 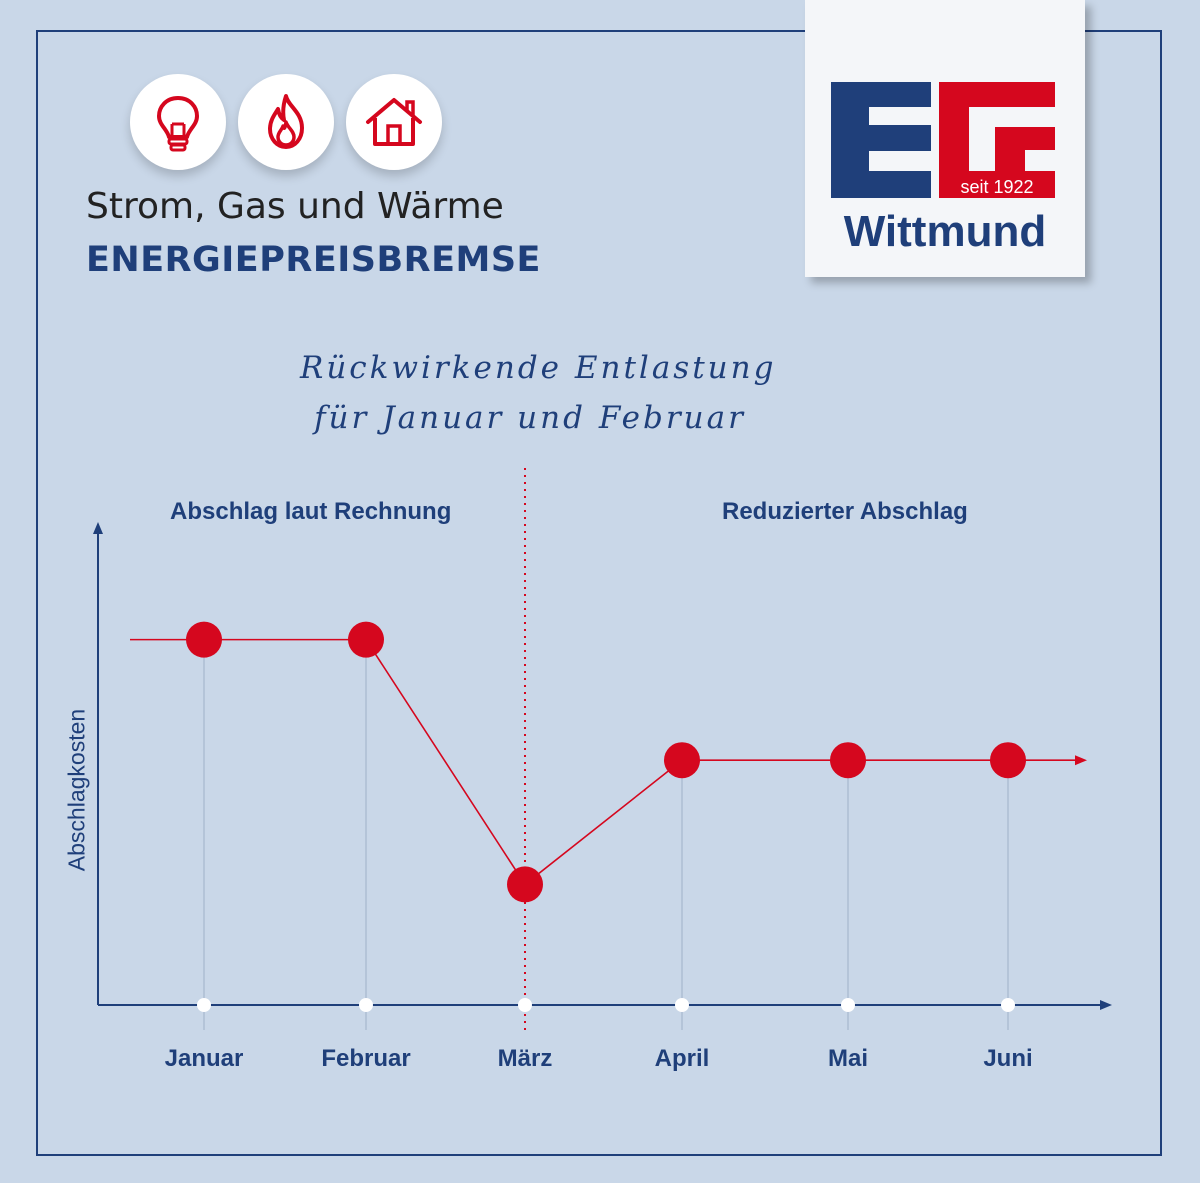 What do you see at coordinates (1081, 760) in the screenshot?
I see `series-arrow` at bounding box center [1081, 760].